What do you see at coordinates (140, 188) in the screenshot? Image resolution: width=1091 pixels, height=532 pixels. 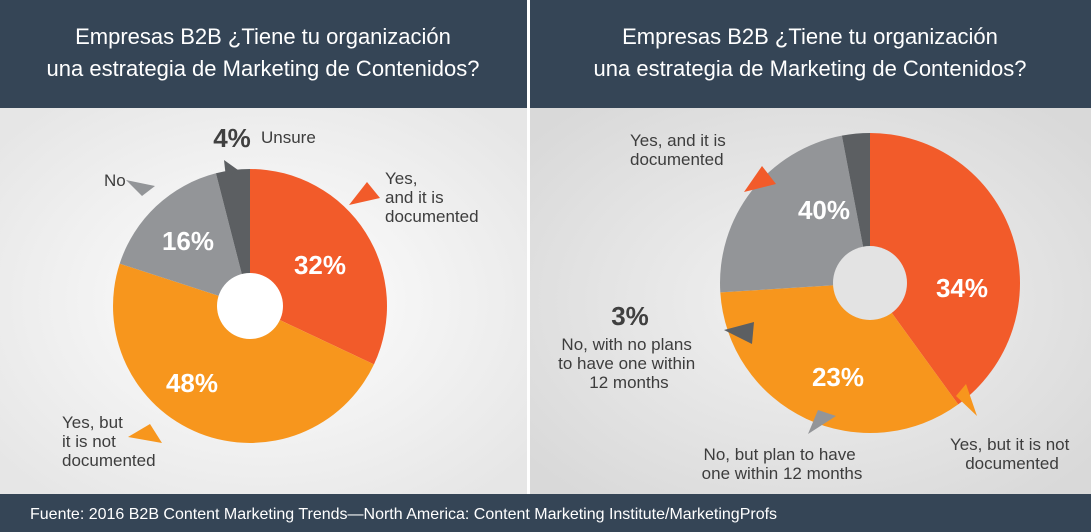 I see `left-pointer-no` at bounding box center [140, 188].